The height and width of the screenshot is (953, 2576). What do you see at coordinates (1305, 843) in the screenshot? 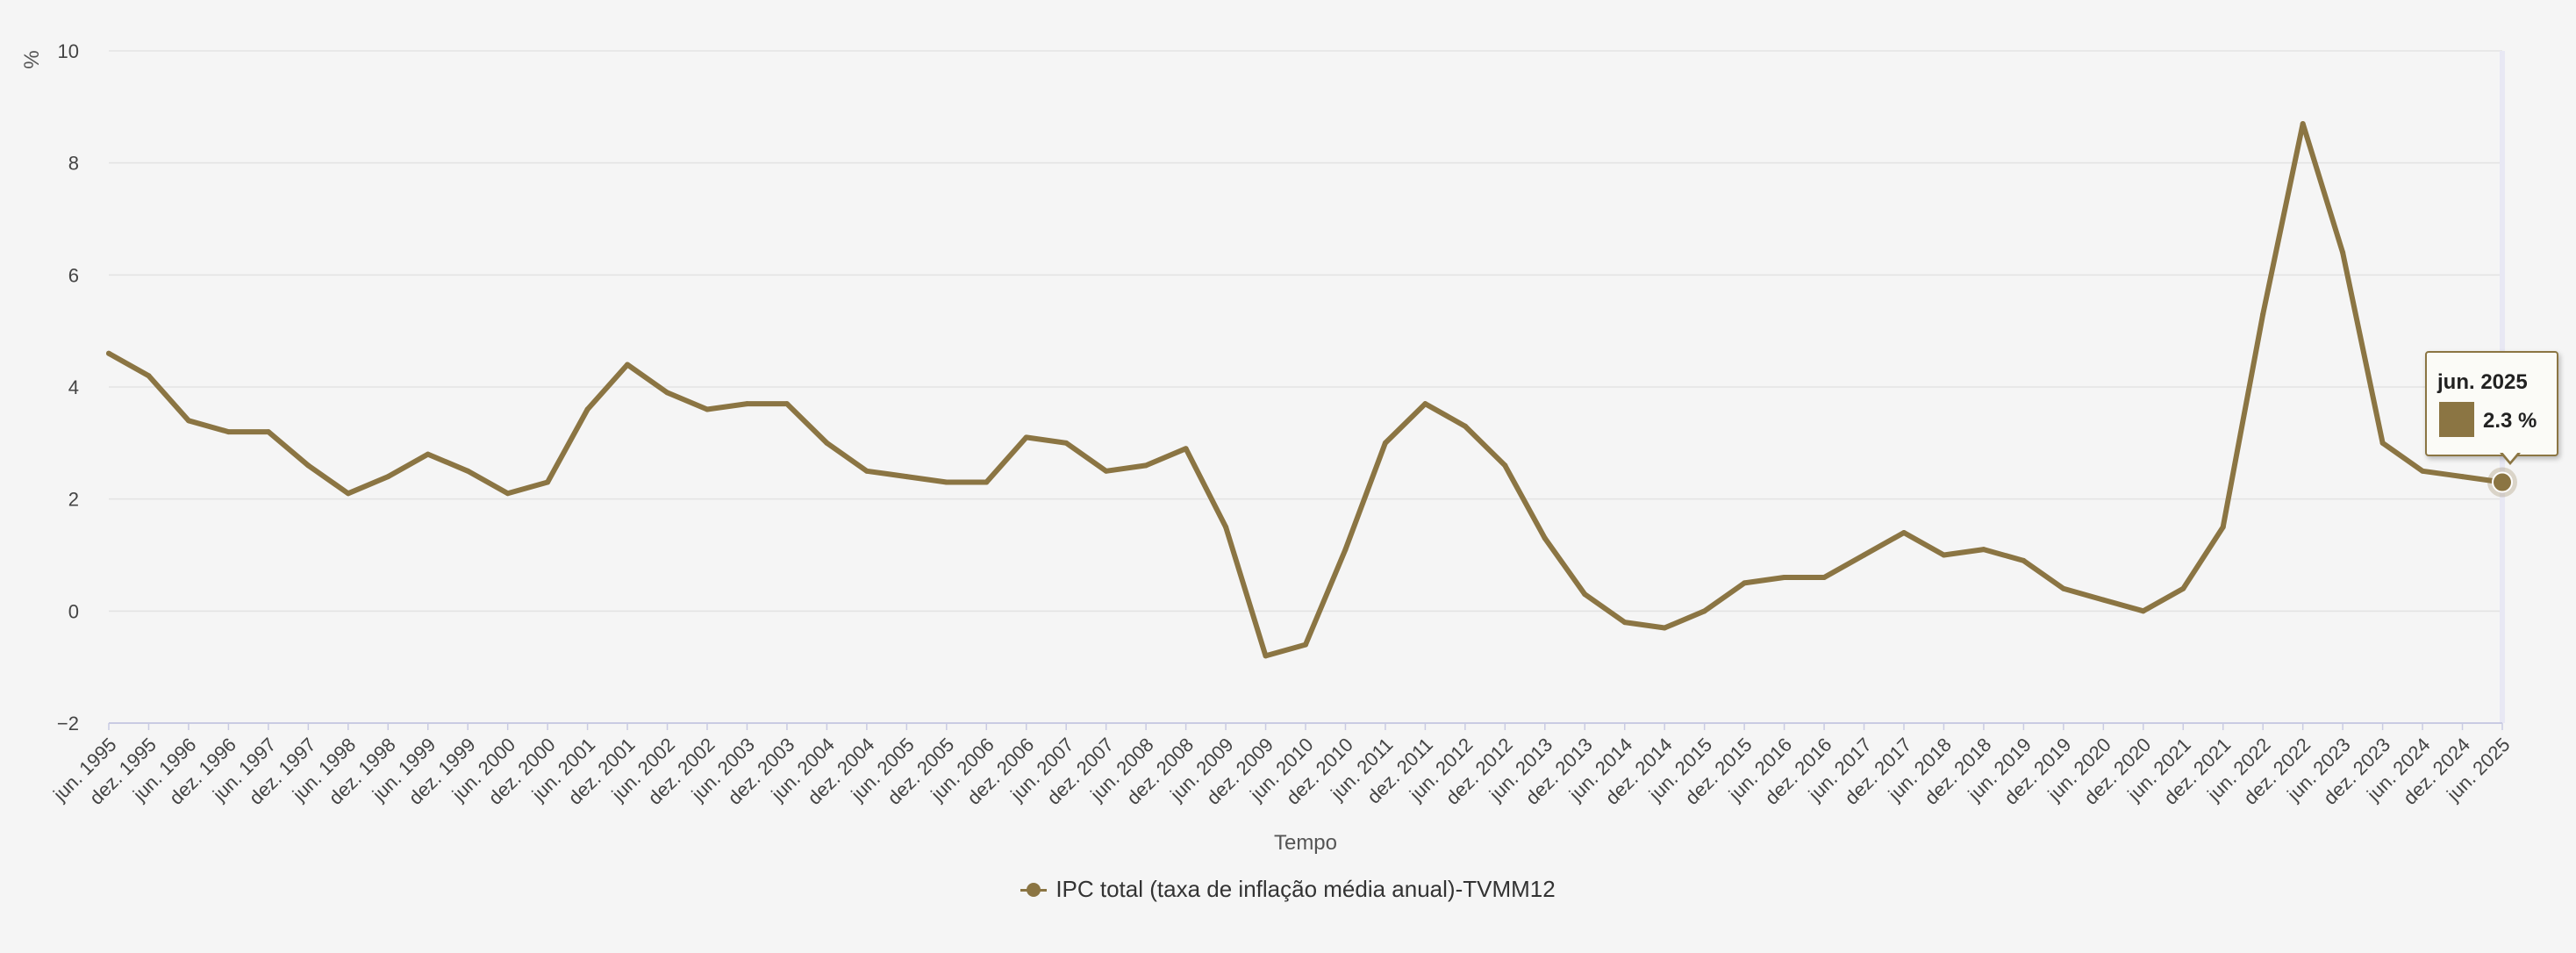
I see `x-axis-title: Tempo` at bounding box center [1305, 843].